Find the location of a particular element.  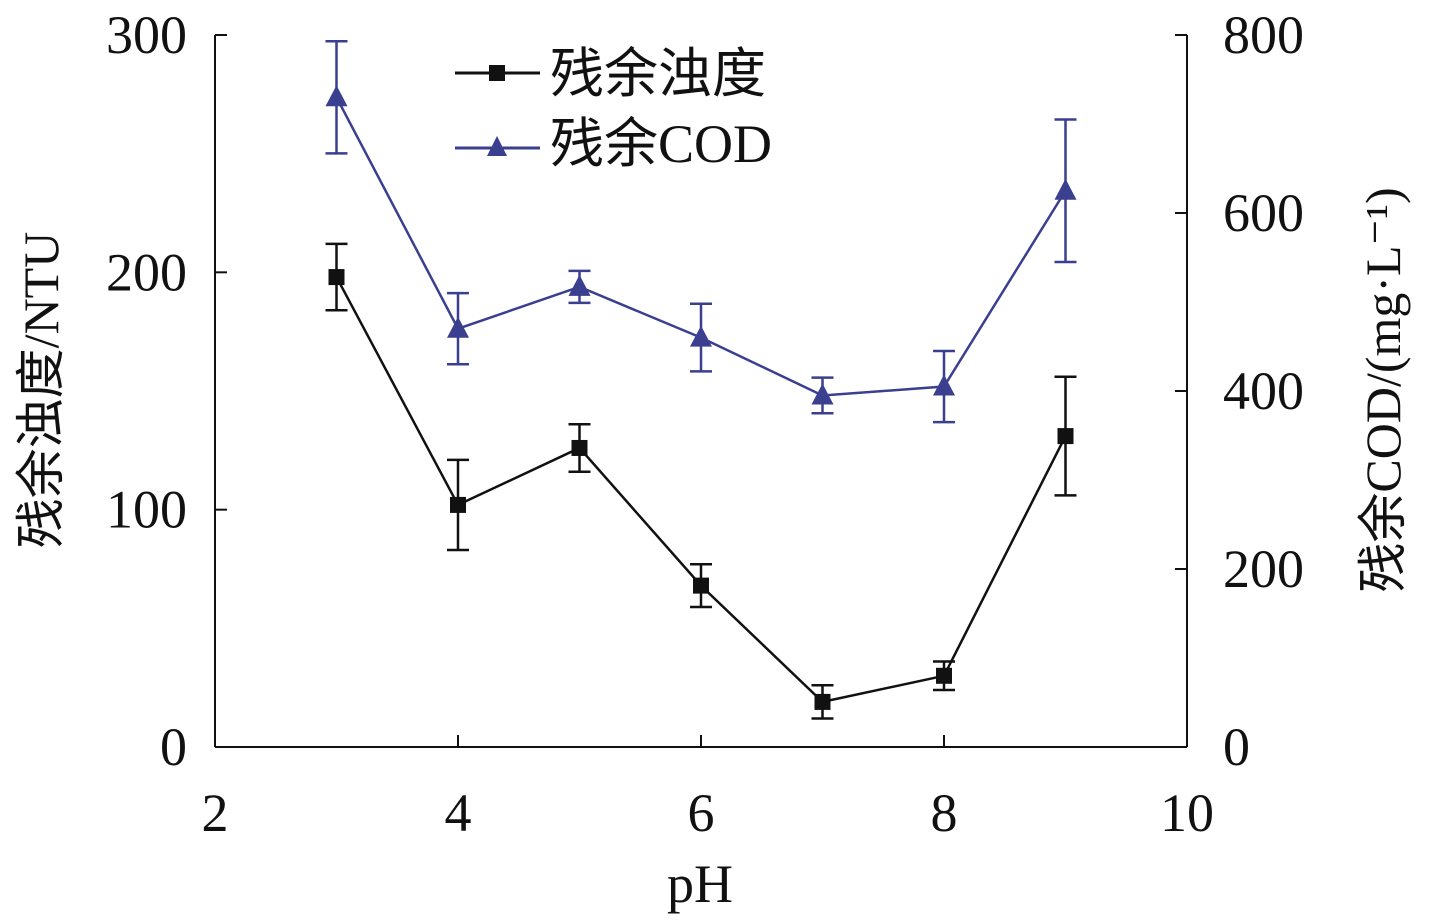

legend-marker-cod is located at coordinates (497, 146).